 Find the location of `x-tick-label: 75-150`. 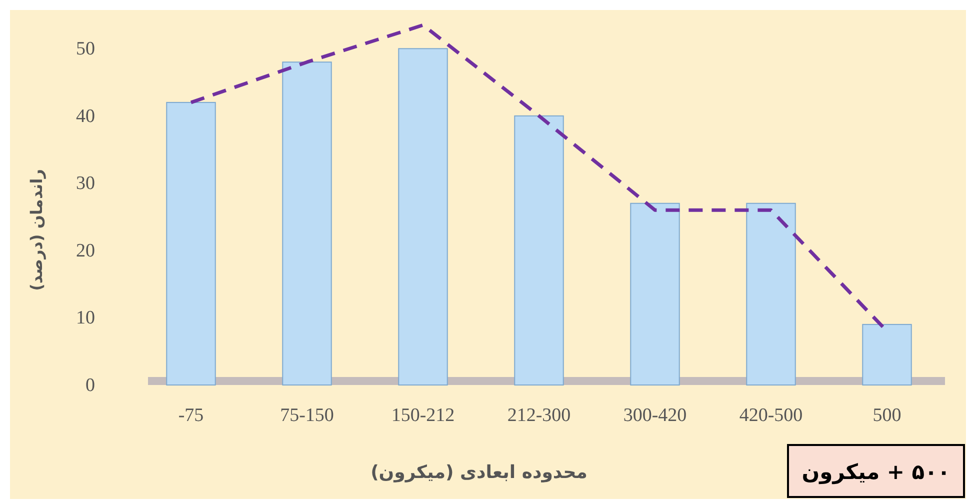

x-tick-label: 75-150 is located at coordinates (307, 415).